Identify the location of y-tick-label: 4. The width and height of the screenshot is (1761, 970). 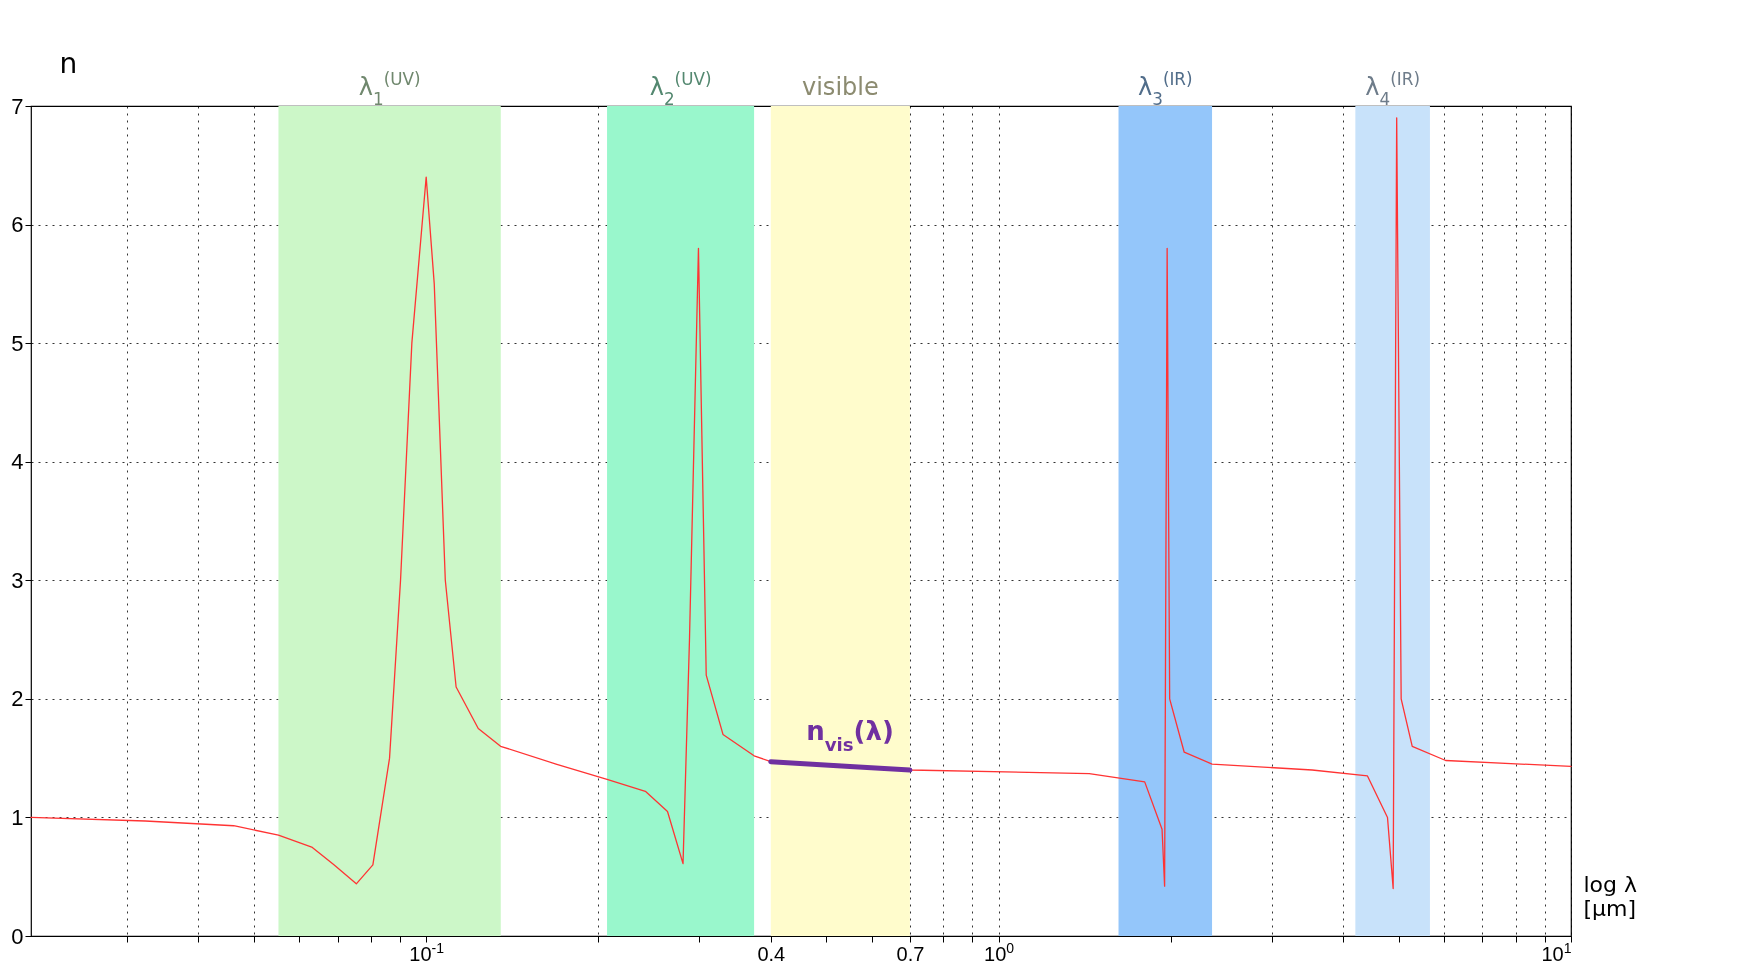
(17, 462).